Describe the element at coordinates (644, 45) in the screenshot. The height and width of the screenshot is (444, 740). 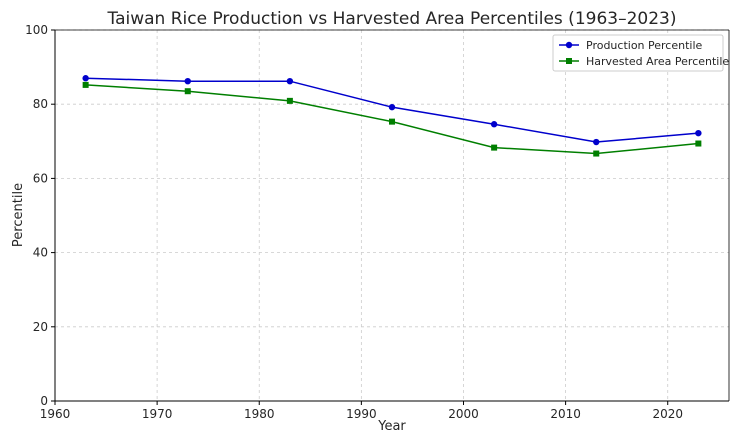
I see `legend-label: Production Percentile` at that location.